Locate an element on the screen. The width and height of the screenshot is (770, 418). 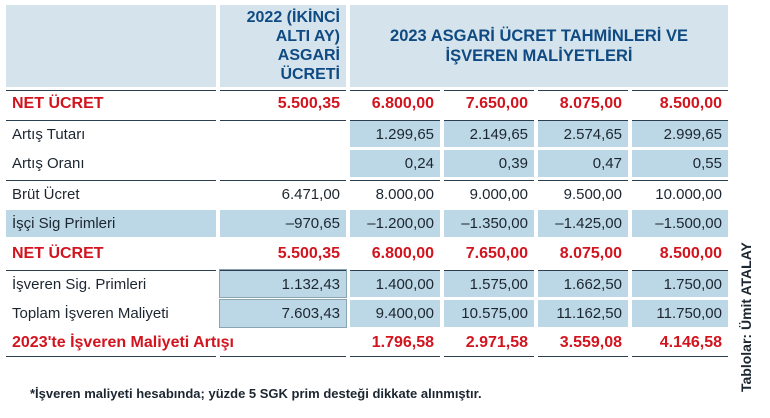
cell-2023: 0,24 is located at coordinates (395, 163).